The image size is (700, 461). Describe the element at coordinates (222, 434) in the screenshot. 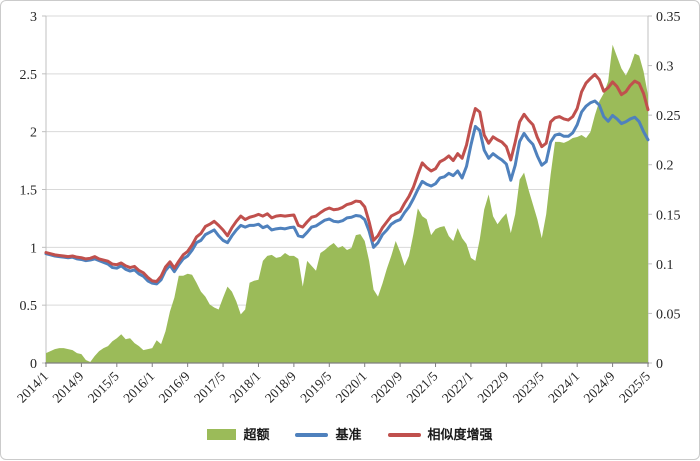

I see `legend-excess-swatch-area-icon` at that location.